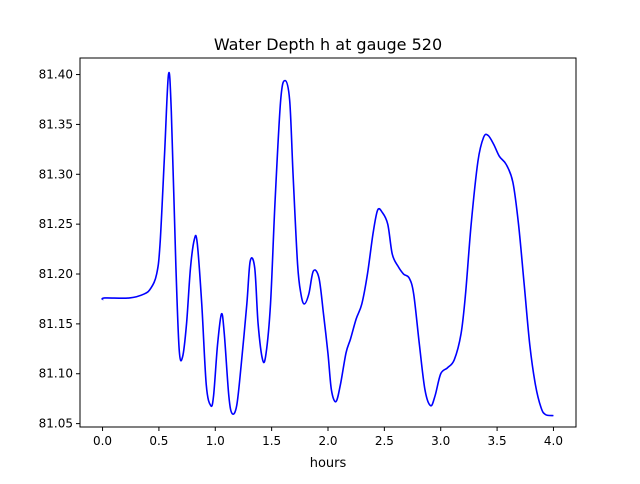 The image size is (640, 484). I want to click on x-tick-label: 0.5, so click(158, 441).